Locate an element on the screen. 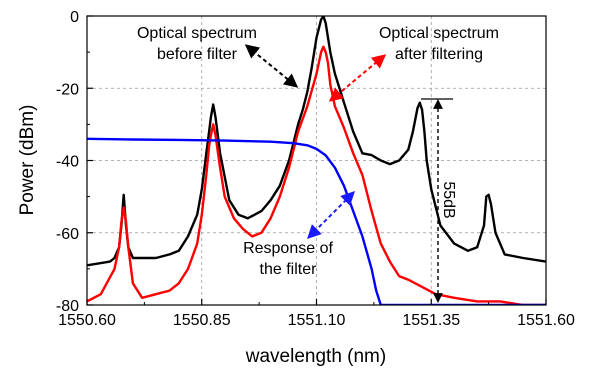  arrow-before-filter is located at coordinates (271, 66).